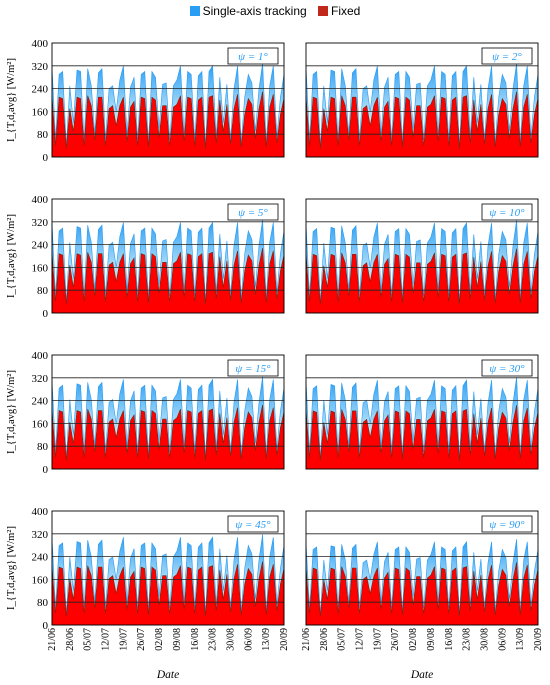  I want to click on legend-swatch-fixed, so click(323, 11).